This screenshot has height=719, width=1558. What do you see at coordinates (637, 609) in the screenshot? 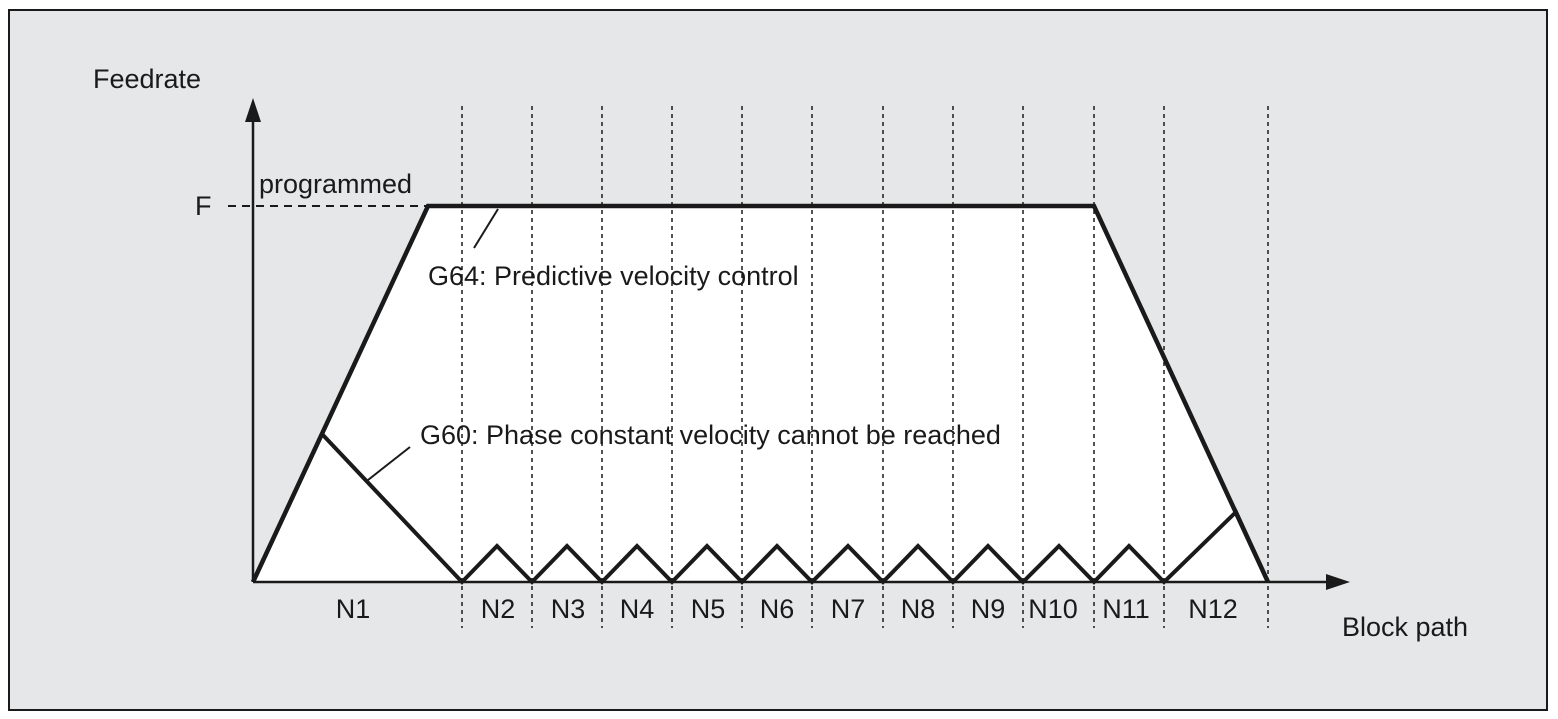
I see `block-label: N4` at bounding box center [637, 609].